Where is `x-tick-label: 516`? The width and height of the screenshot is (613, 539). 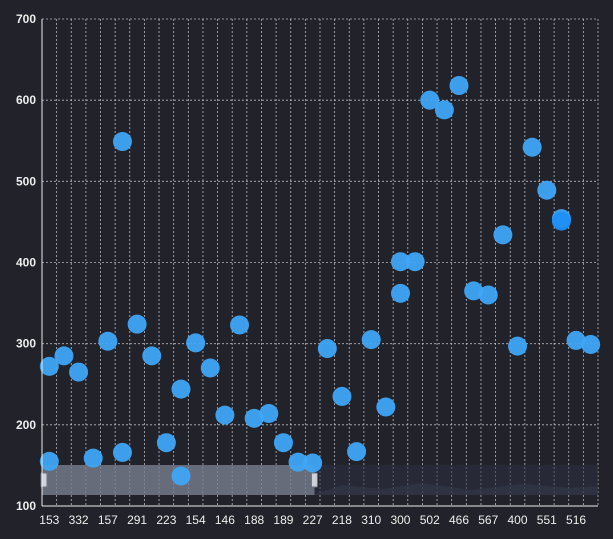
x-tick-label: 516 is located at coordinates (576, 520).